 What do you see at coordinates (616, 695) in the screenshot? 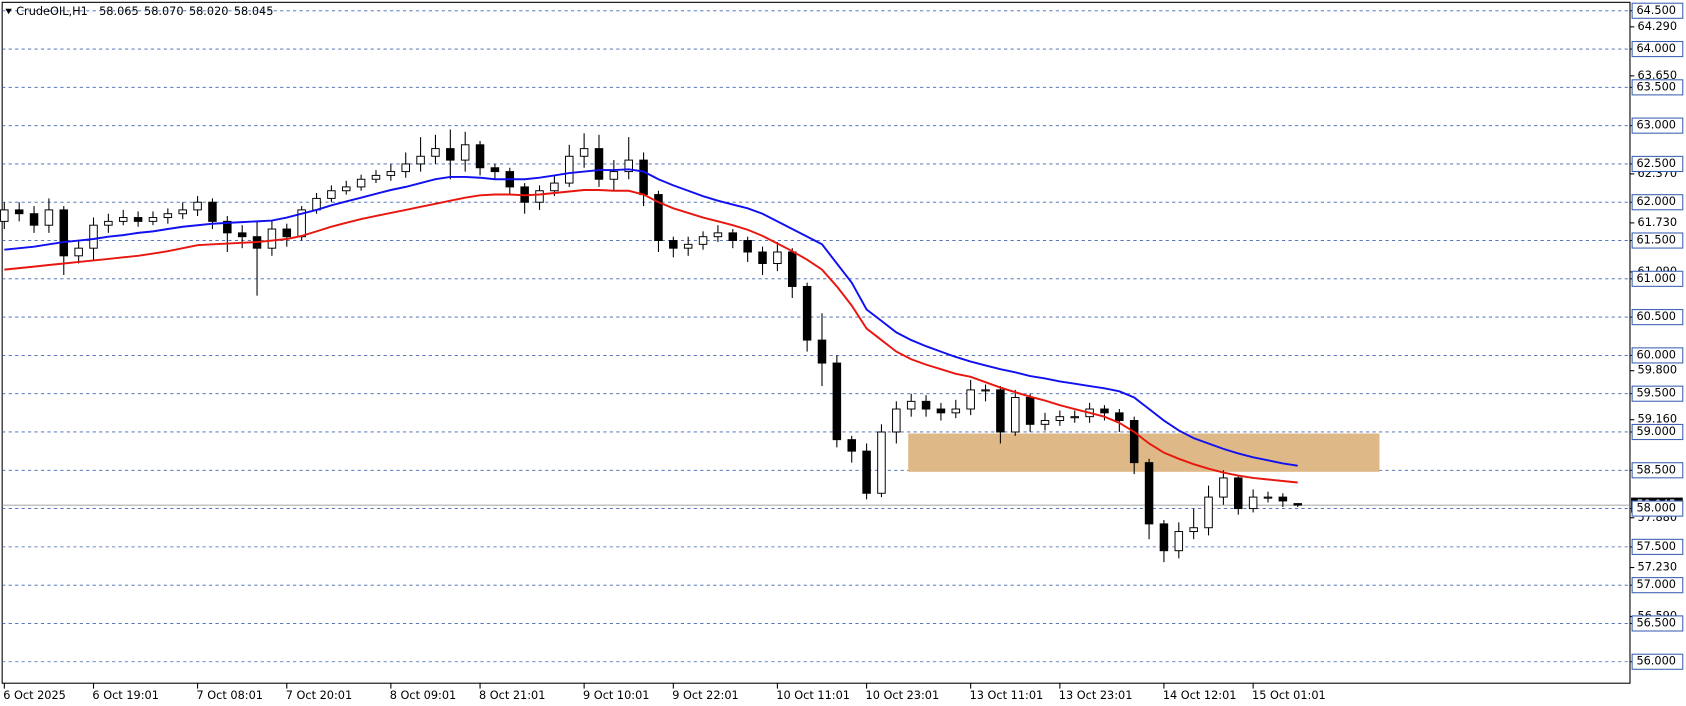
I see `x-tick-label: 9 Oct 10:01` at bounding box center [616, 695].